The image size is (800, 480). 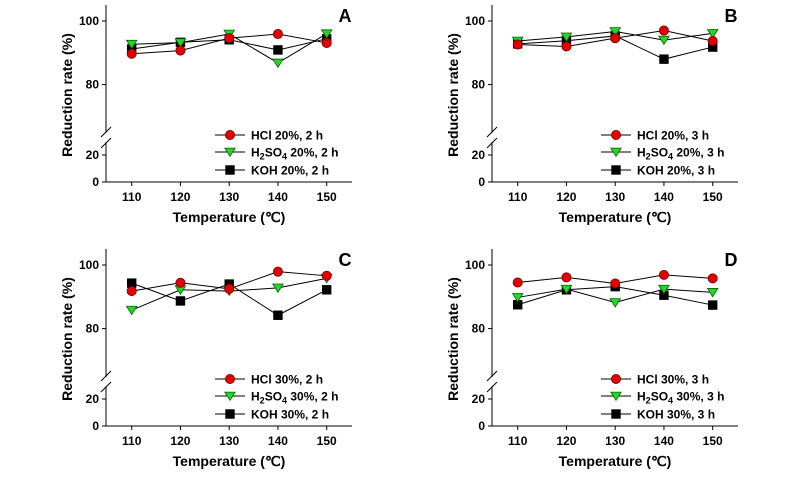 I want to click on legend-entry: KOH 20%, 3 h, so click(x=676, y=171).